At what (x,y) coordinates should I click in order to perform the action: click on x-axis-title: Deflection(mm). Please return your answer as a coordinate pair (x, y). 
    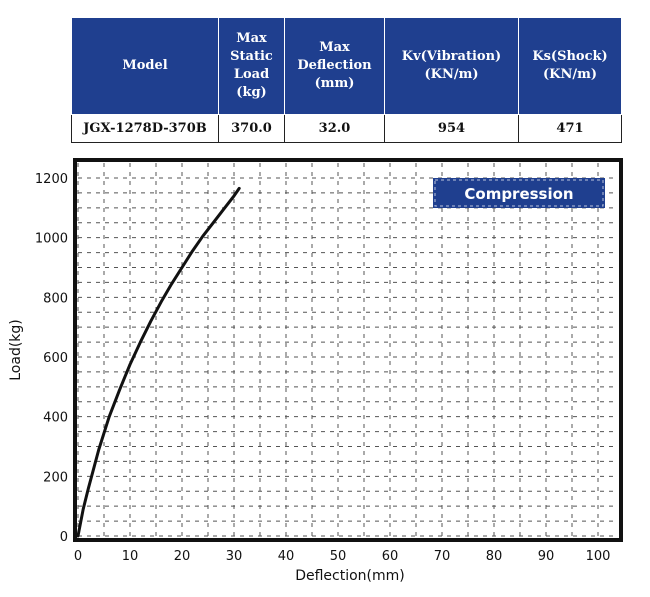
    Looking at the image, I should click on (350, 576).